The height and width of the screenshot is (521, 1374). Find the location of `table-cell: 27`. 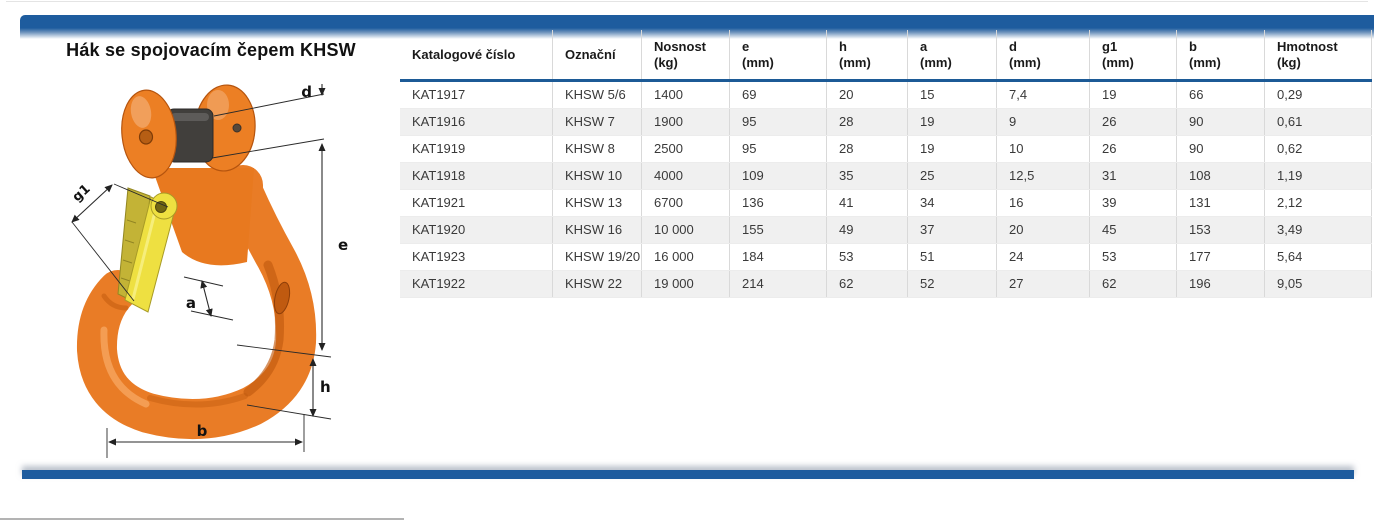

table-cell: 27 is located at coordinates (1043, 284).